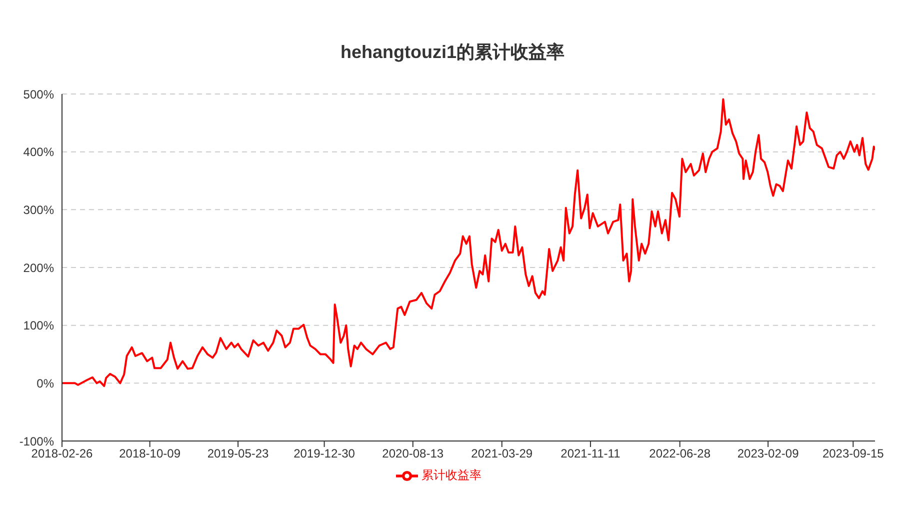 Image resolution: width=905 pixels, height=507 pixels. Describe the element at coordinates (38, 209) in the screenshot. I see `y-tick-label: 300%` at that location.